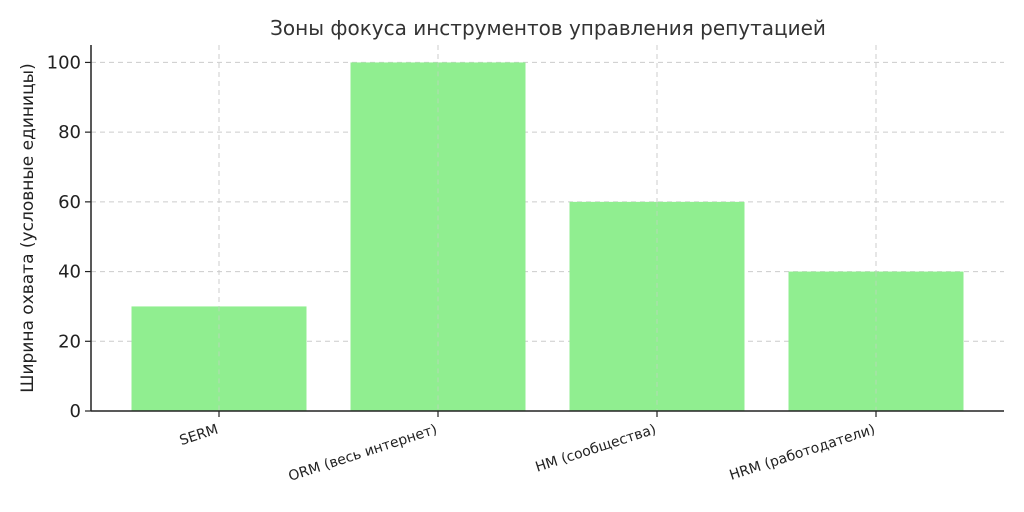 The width and height of the screenshot is (1024, 512). What do you see at coordinates (28, 227) in the screenshot?
I see `y-axis-label: Ширина охвата (условные единицы)` at bounding box center [28, 227].